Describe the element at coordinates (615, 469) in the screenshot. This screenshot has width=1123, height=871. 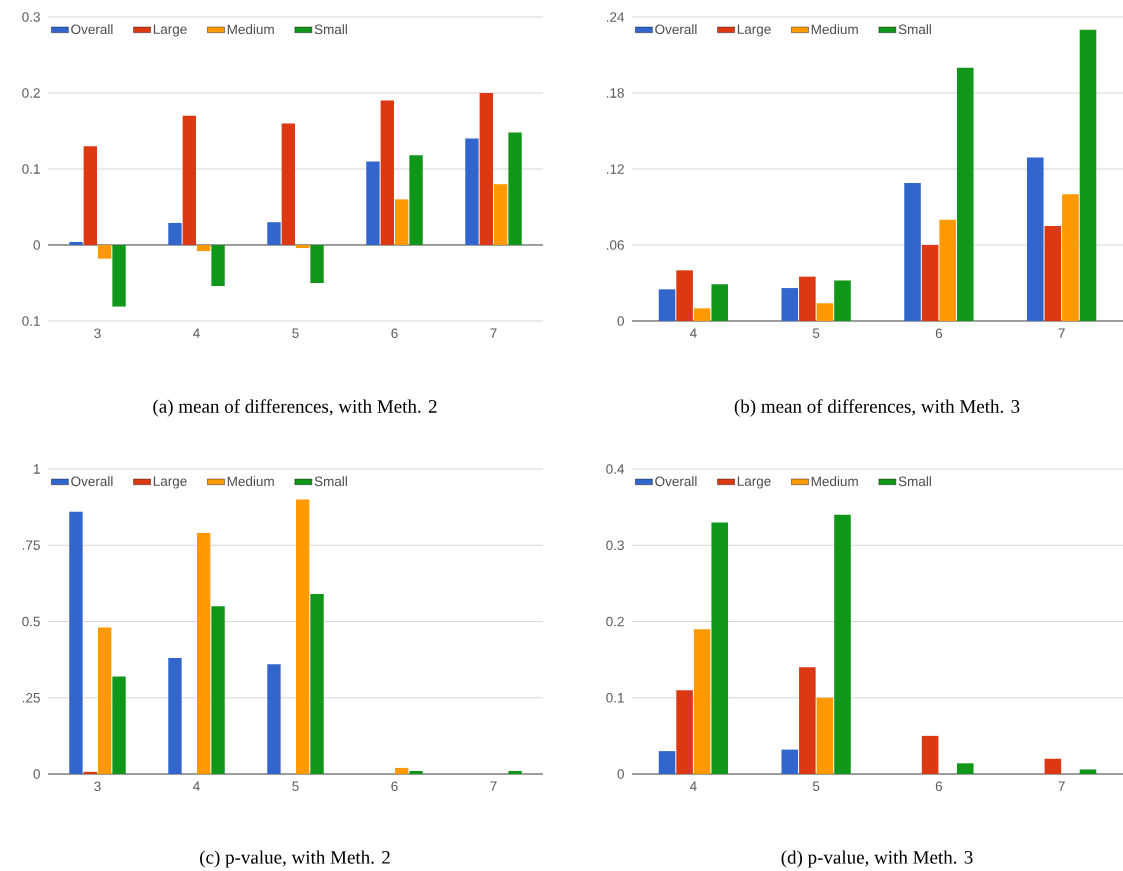
I see `y-tick-label: 0.4` at that location.